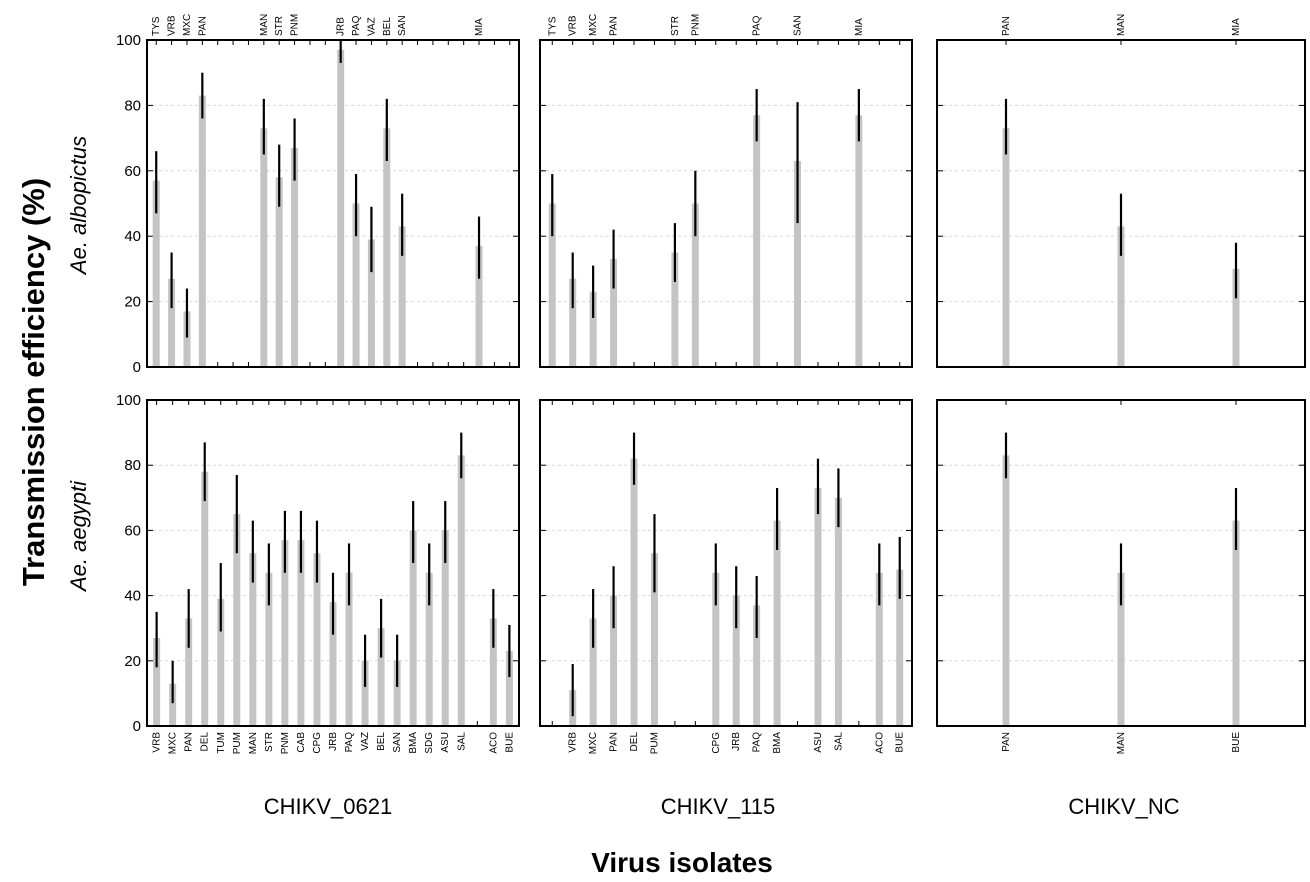  What do you see at coordinates (736, 660) in the screenshot?
I see `bar-jrb: JRB: 40` at bounding box center [736, 660].